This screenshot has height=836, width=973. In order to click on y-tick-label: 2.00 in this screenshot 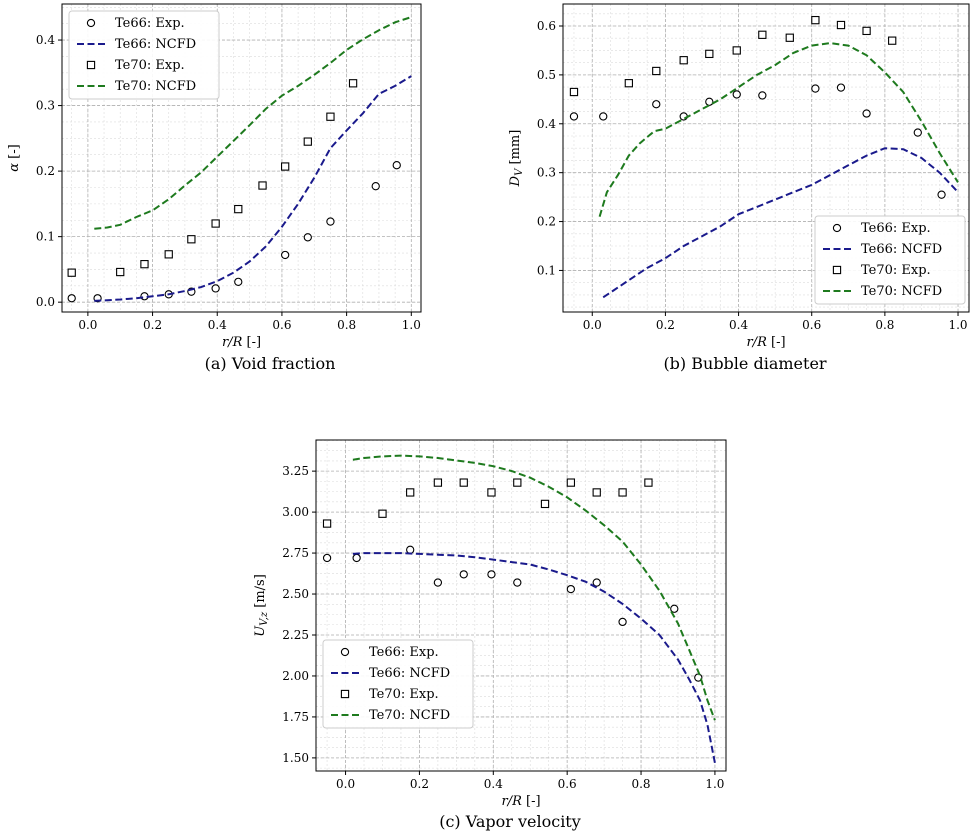, I will do `click(295, 676)`.